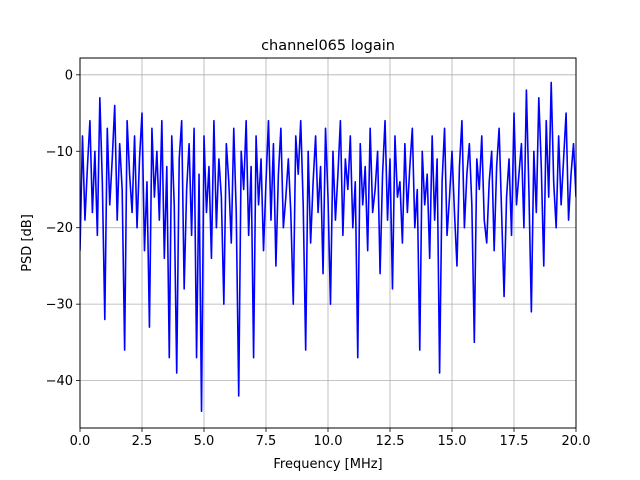 This screenshot has height=480, width=640. What do you see at coordinates (59, 228) in the screenshot?
I see `y-tick-label: −20` at bounding box center [59, 228].